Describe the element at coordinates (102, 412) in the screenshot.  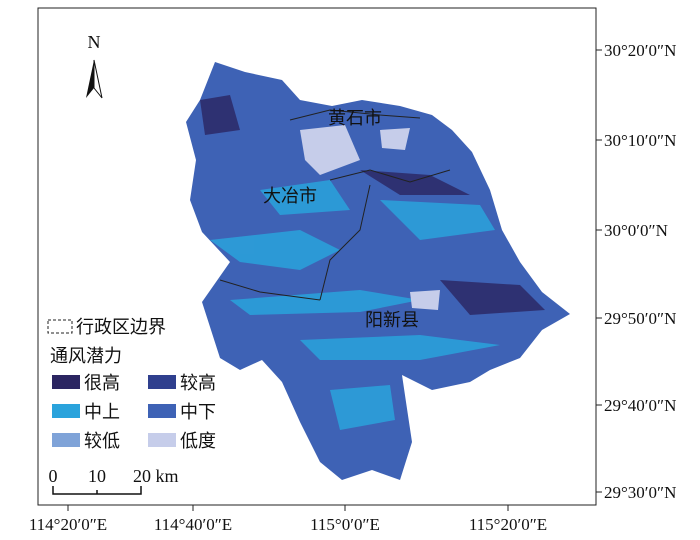
I see `legend-label: 中上` at that location.